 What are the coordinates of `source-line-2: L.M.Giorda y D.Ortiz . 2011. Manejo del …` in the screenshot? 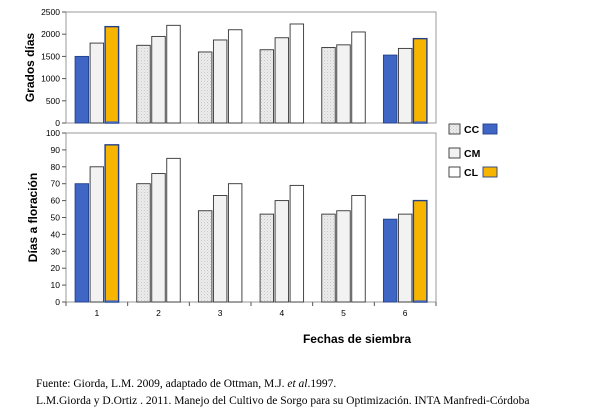 It's located at (283, 401).